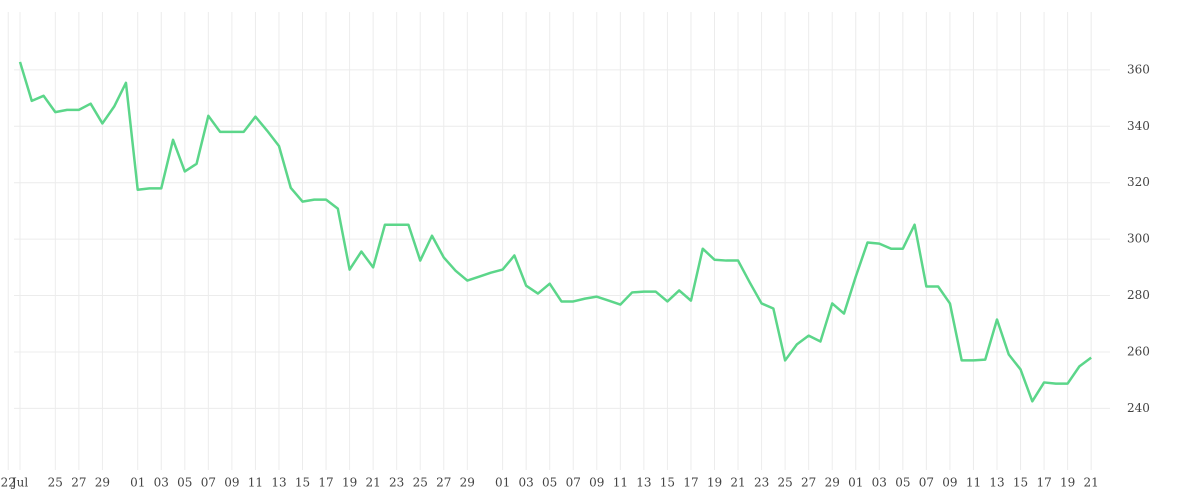 Image resolution: width=1200 pixels, height=500 pixels. What do you see at coordinates (1138, 69) in the screenshot?
I see `y-tick-label: 360` at bounding box center [1138, 69].